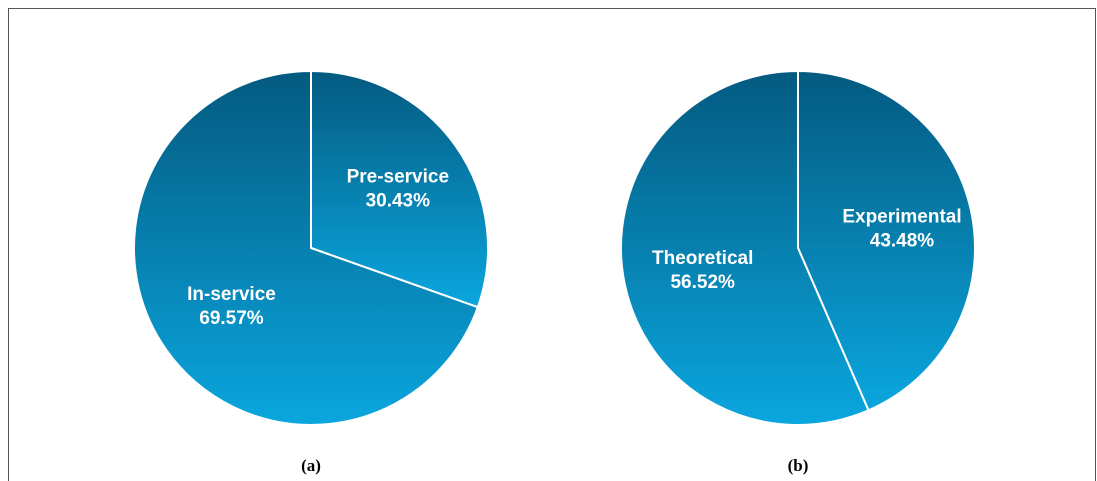  What do you see at coordinates (702, 258) in the screenshot?
I see `slice-label-theoretical: Theoretical` at bounding box center [702, 258].